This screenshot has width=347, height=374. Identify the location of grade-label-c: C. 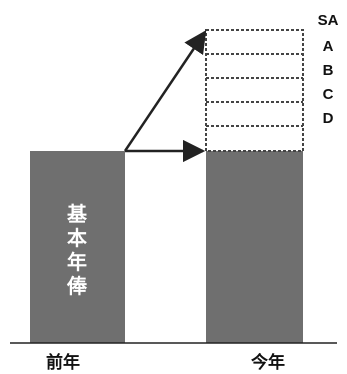
(328, 94).